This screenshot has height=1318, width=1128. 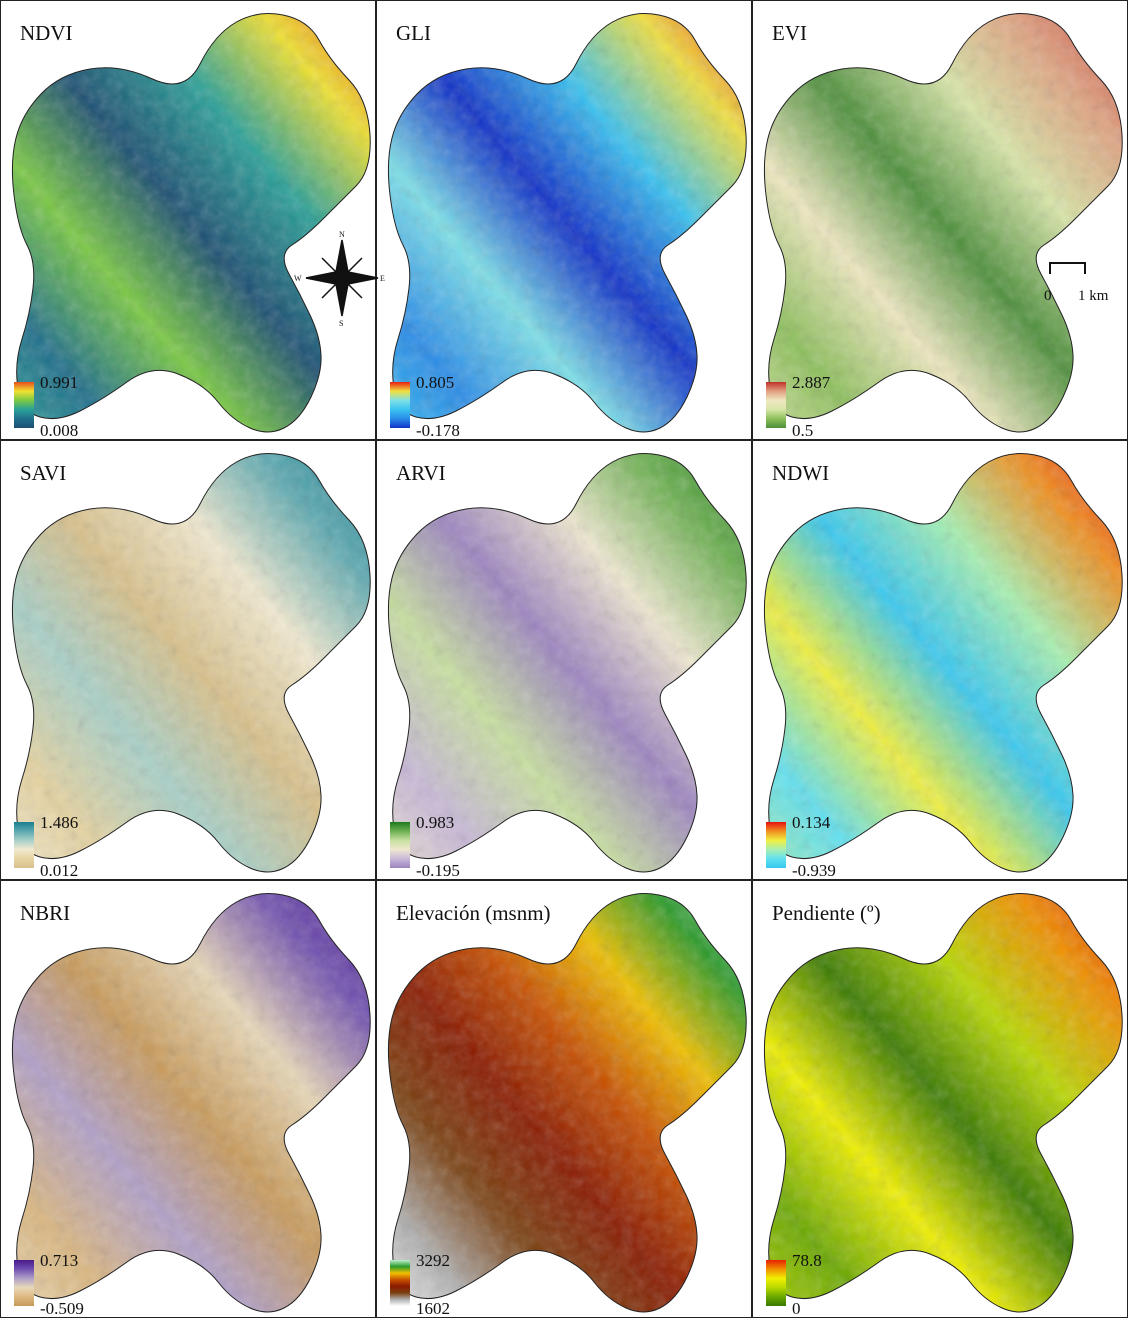 I want to click on legend-min: -0.195, so click(x=438, y=870).